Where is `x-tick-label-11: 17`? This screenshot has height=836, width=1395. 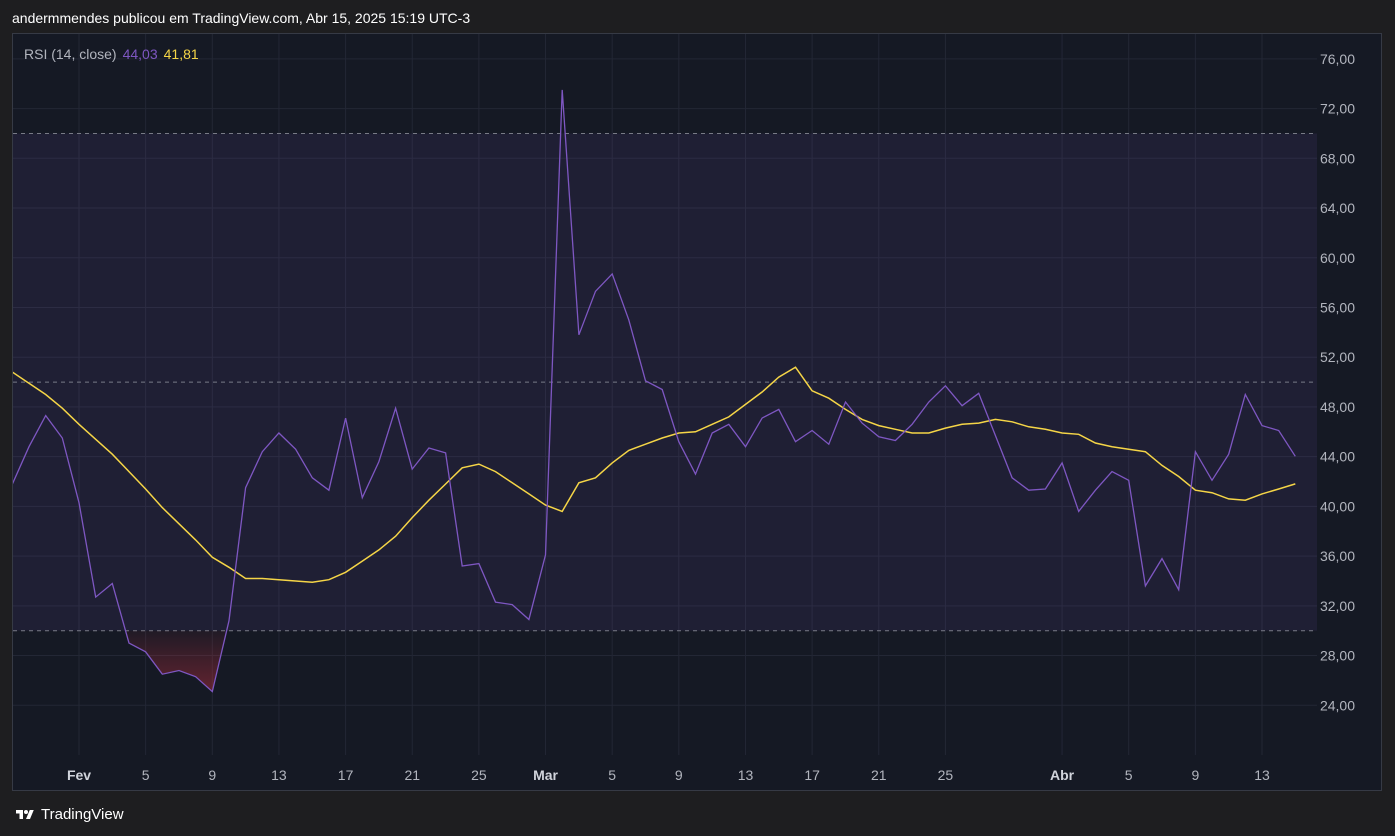 x-tick-label-11: 17 is located at coordinates (812, 775).